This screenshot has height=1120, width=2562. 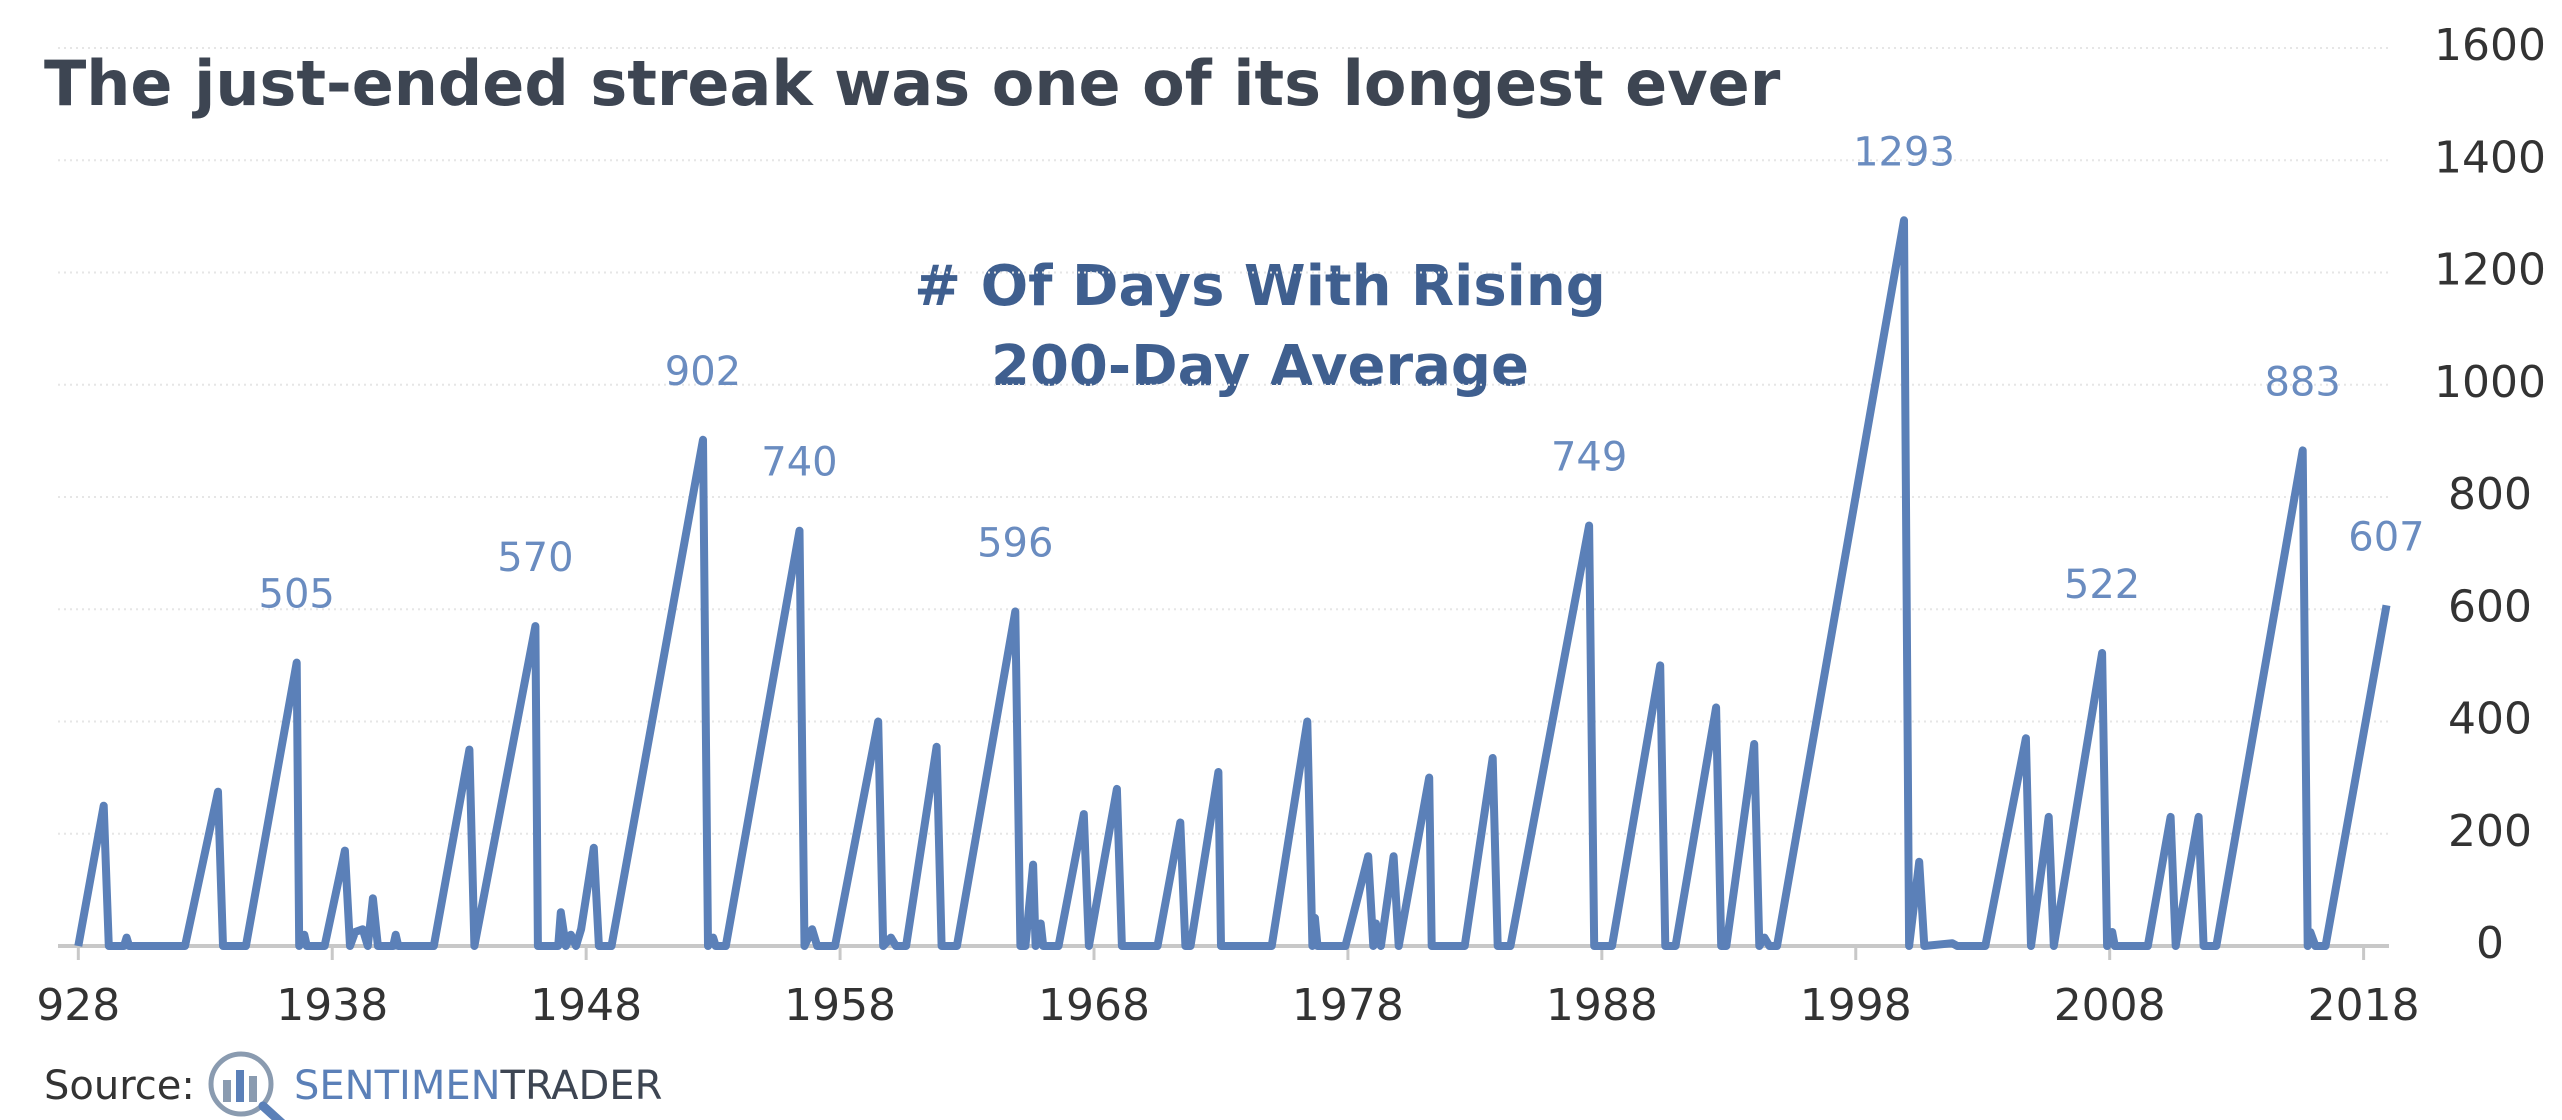 I want to click on x-tick-label: 1948, so click(x=586, y=1005).